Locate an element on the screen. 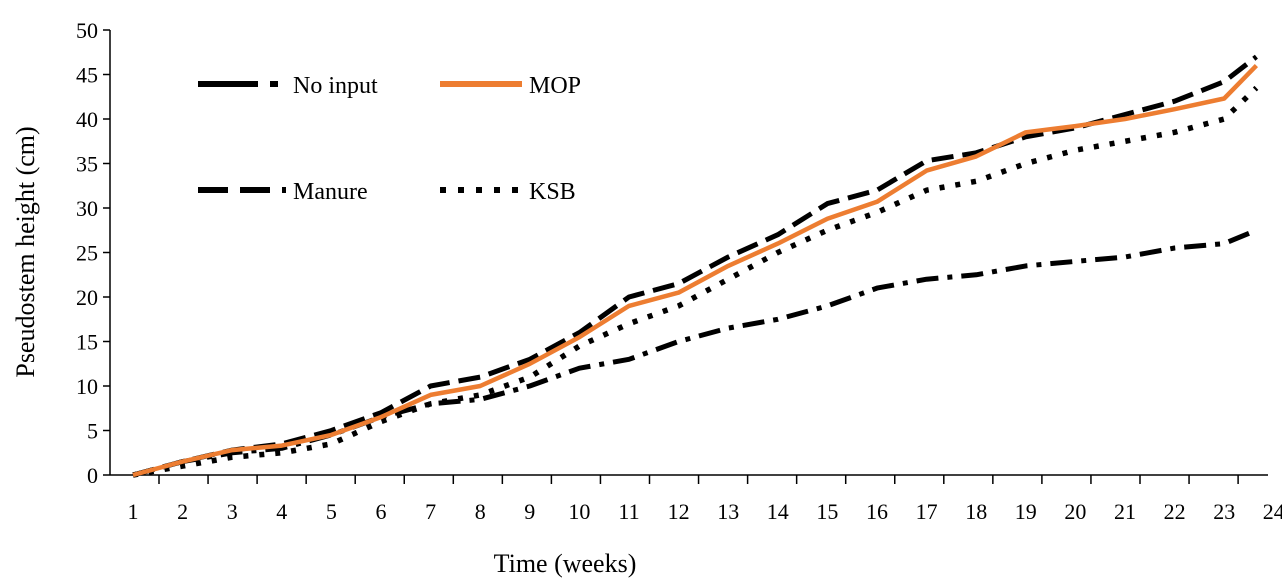 The width and height of the screenshot is (1282, 579). x-tick-label: 22 is located at coordinates (1175, 511).